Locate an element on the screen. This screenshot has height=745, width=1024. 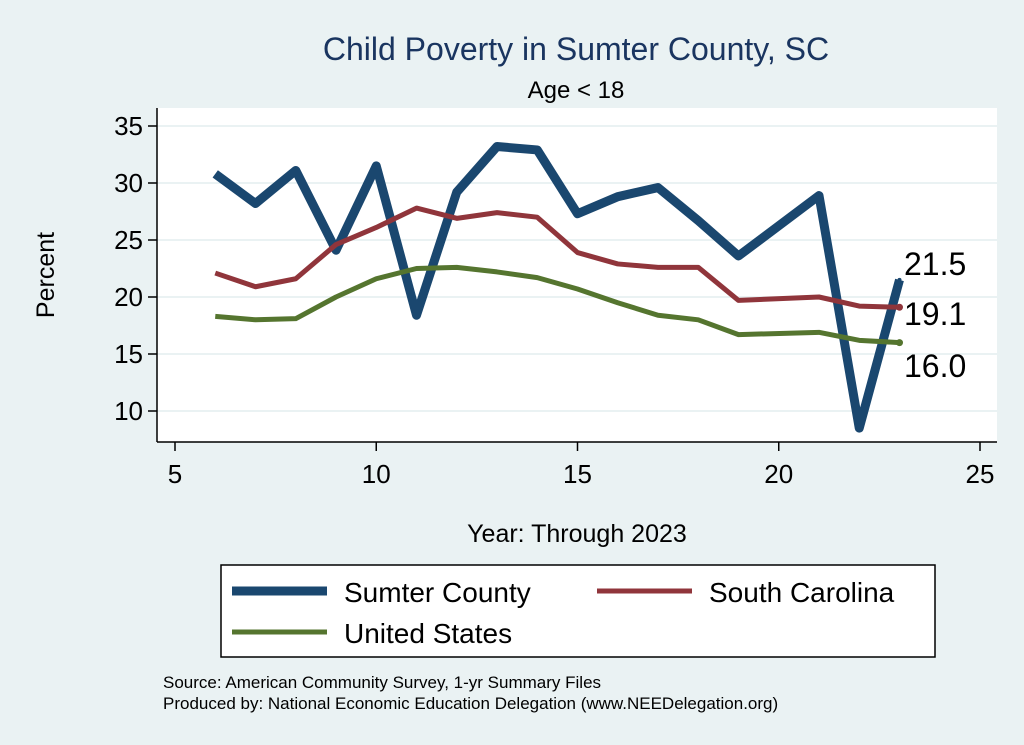
legend: Sumter County South Carolina United States is located at coordinates (563, 613).